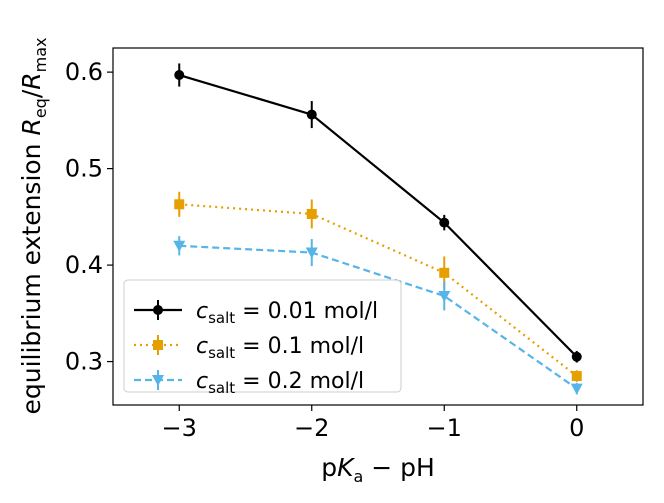 The image size is (664, 503). What do you see at coordinates (33, 225) in the screenshot?
I see `y-axis-label: equilibrium extension Req/Rmax` at bounding box center [33, 225].